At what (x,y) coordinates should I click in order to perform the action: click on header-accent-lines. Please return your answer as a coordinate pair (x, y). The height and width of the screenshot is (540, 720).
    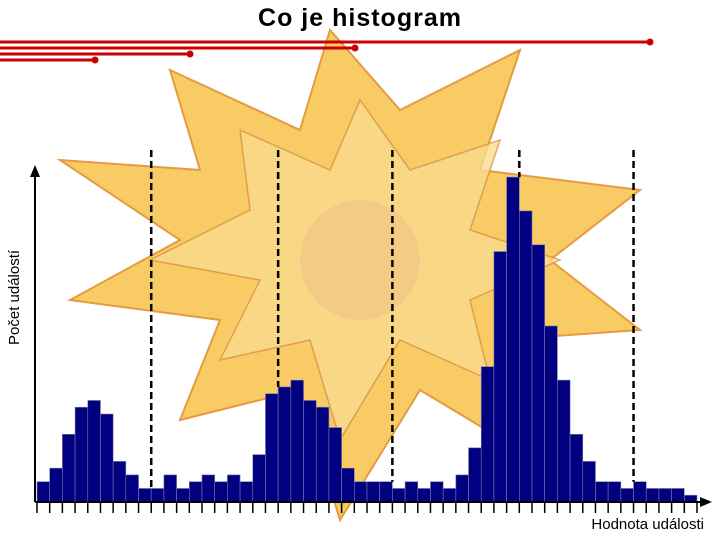
    Looking at the image, I should click on (327, 51).